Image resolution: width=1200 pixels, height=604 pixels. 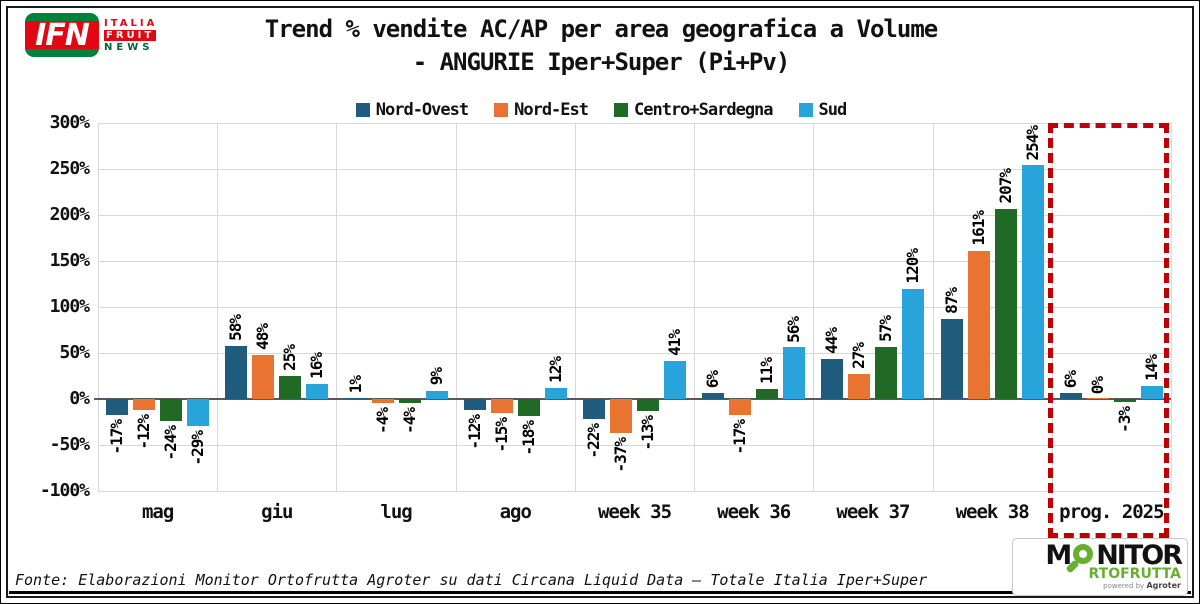 I want to click on chart-title-line2: - ANGURIE Iper+Super (Pi+Pv), so click(x=601, y=62).